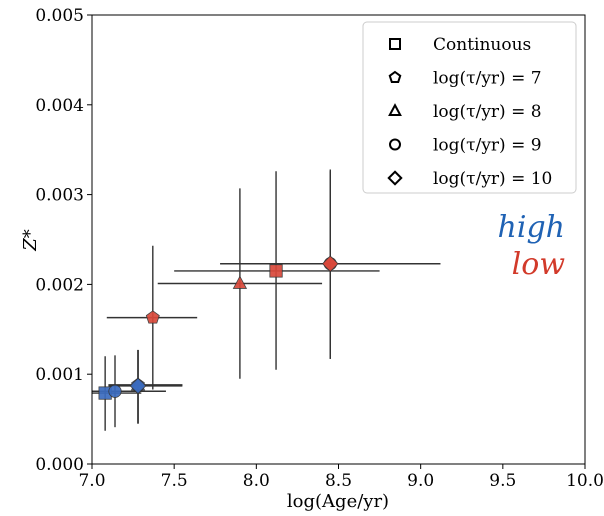  What do you see at coordinates (59, 285) in the screenshot?
I see `y-tick-label: 0.002` at bounding box center [59, 285].